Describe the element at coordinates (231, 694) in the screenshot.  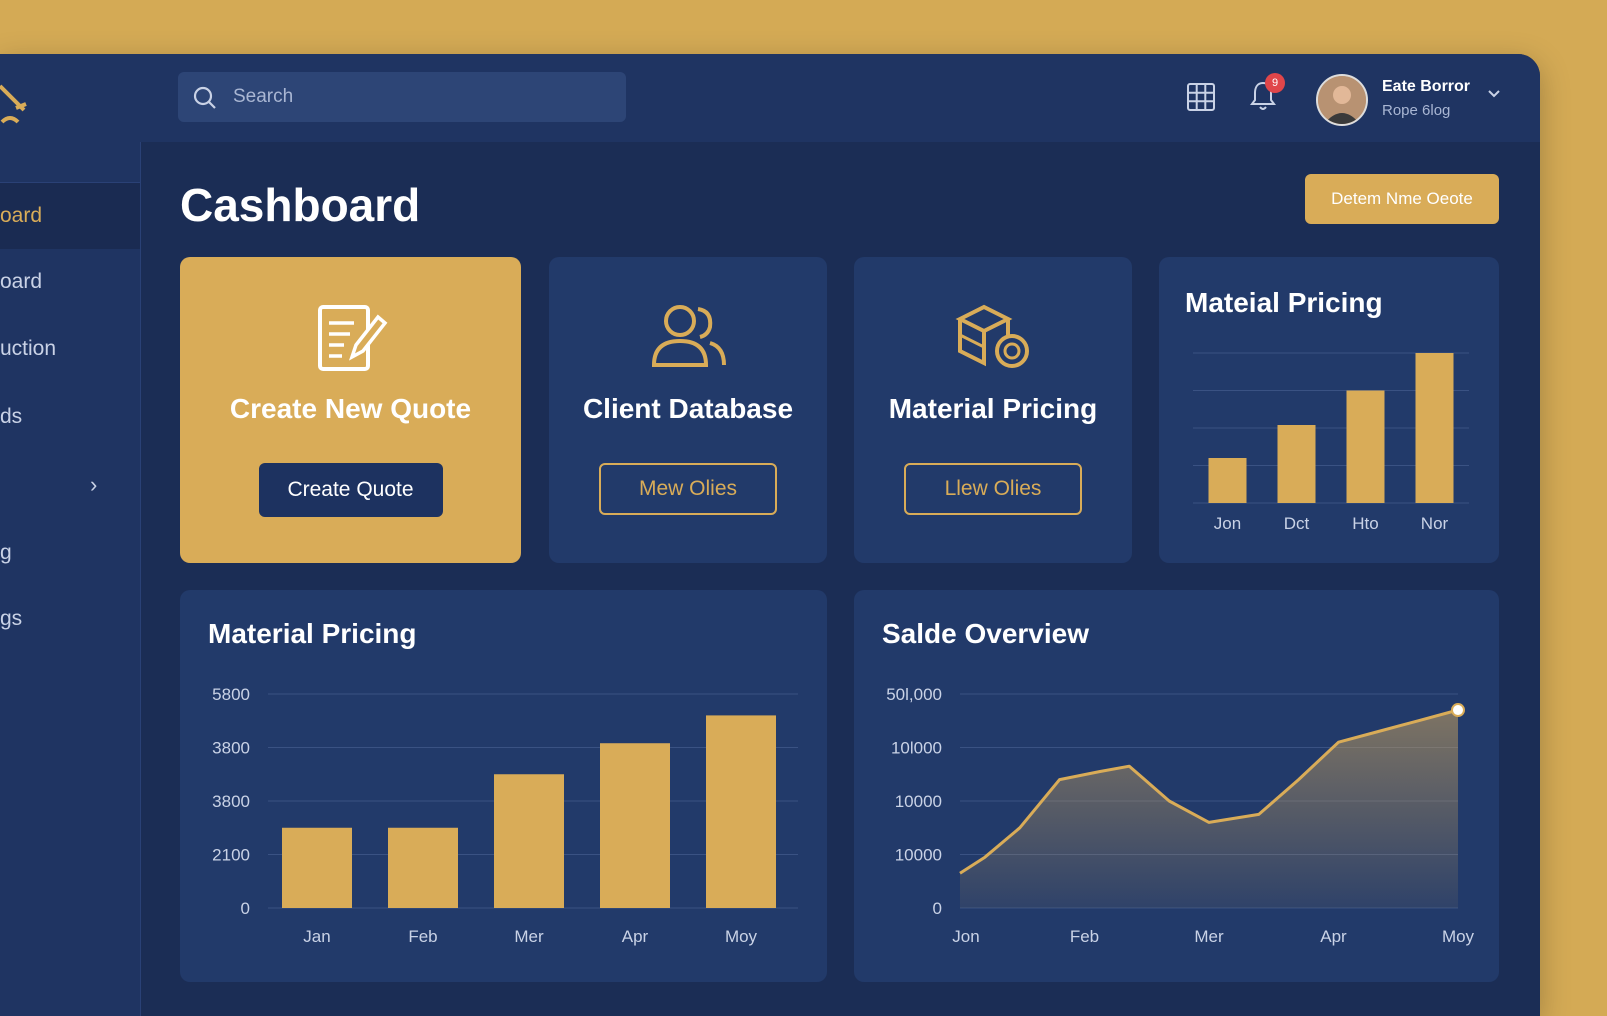
I see `y-tick-label: 5800` at that location.